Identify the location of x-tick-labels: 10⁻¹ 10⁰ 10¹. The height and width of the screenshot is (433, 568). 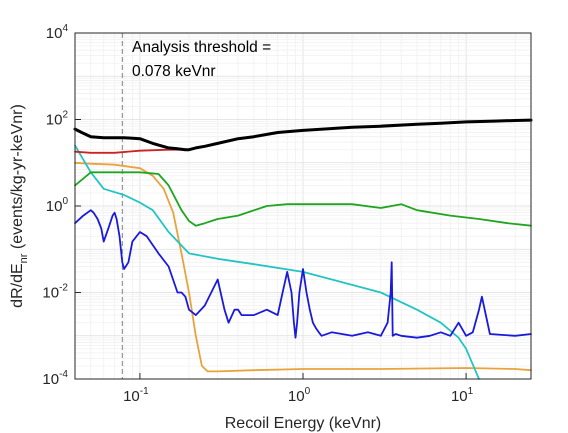
(298, 395).